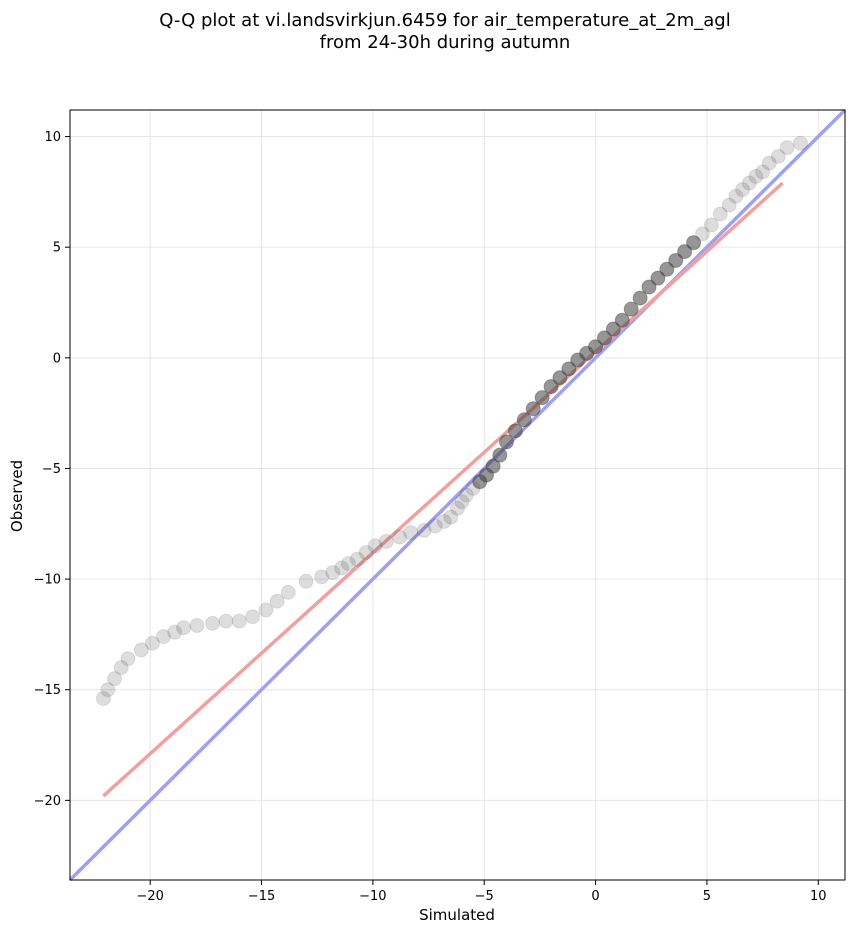 This screenshot has width=854, height=934. Describe the element at coordinates (149, 896) in the screenshot. I see `x-tick-label: −20` at that location.